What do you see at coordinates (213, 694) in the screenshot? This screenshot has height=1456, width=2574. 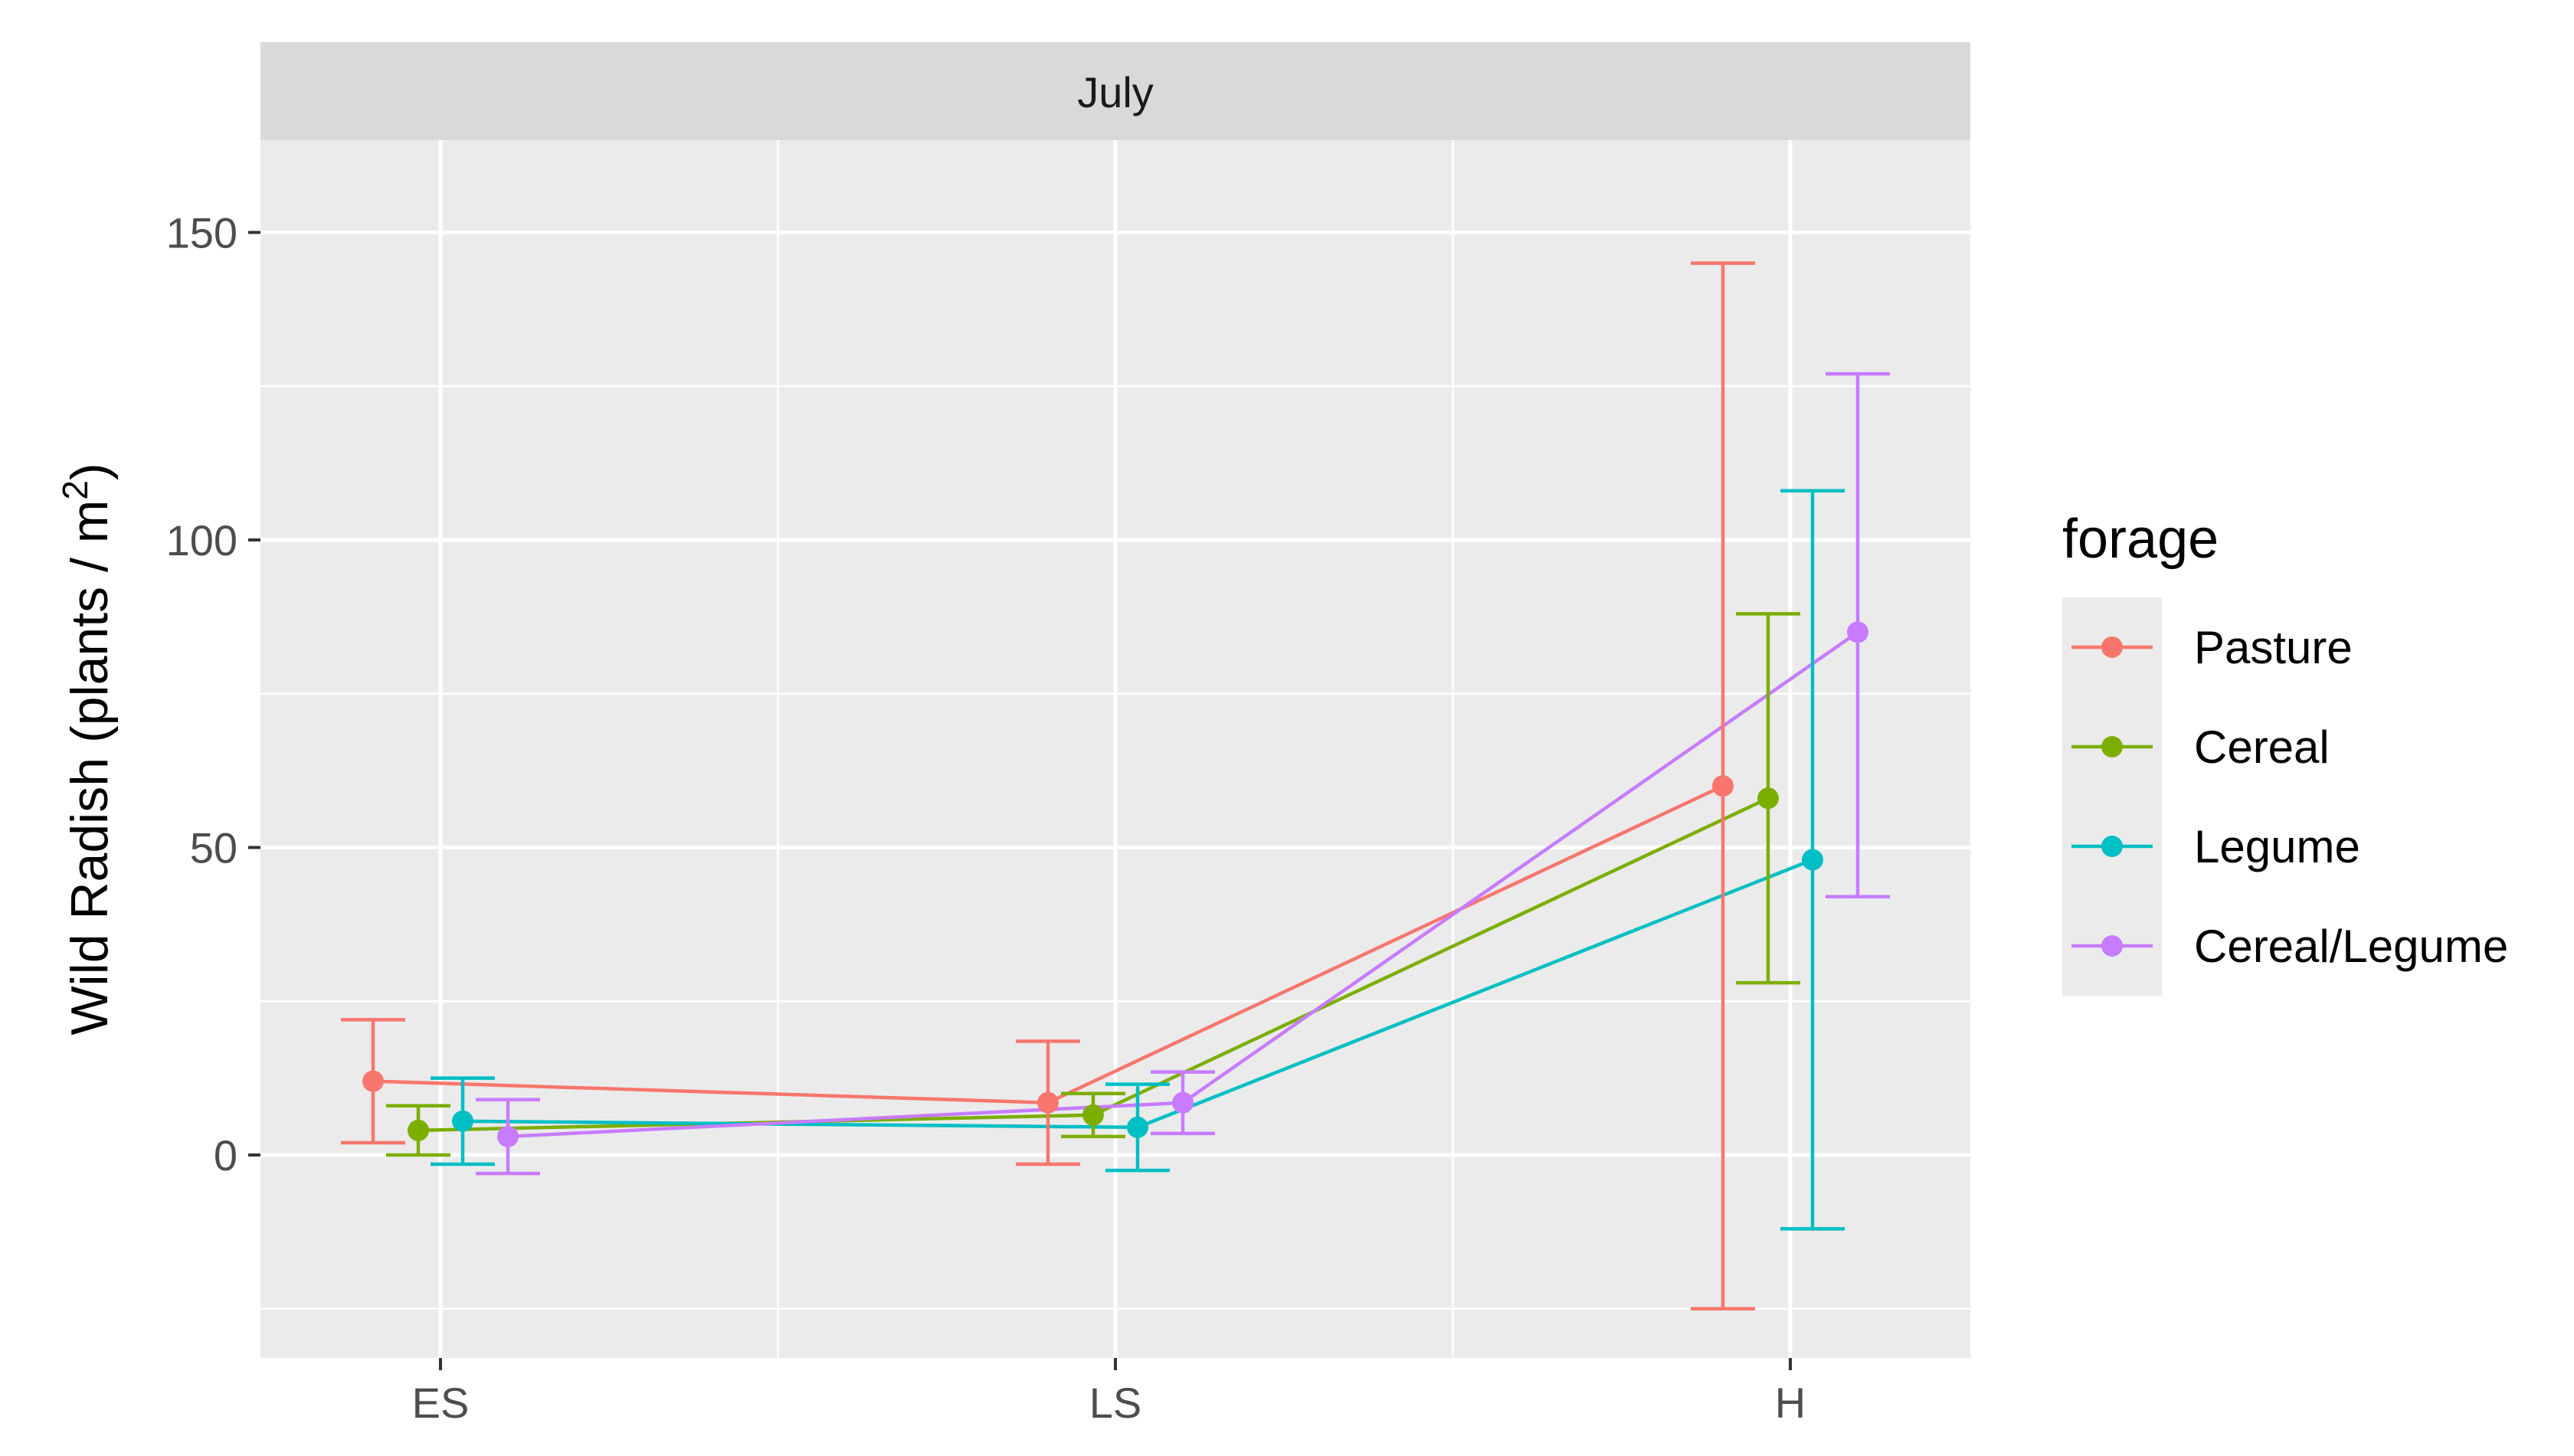 I see `y-axis-ticks: 0 50 100 150` at bounding box center [213, 694].